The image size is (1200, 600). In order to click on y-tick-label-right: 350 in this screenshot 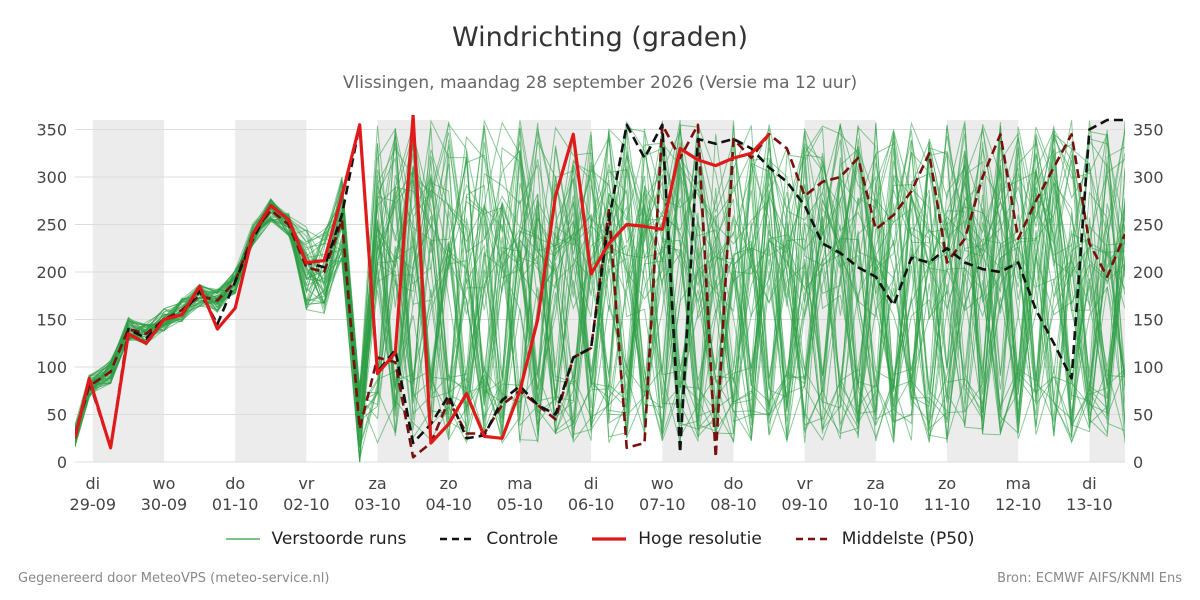, I will do `click(1148, 130)`.